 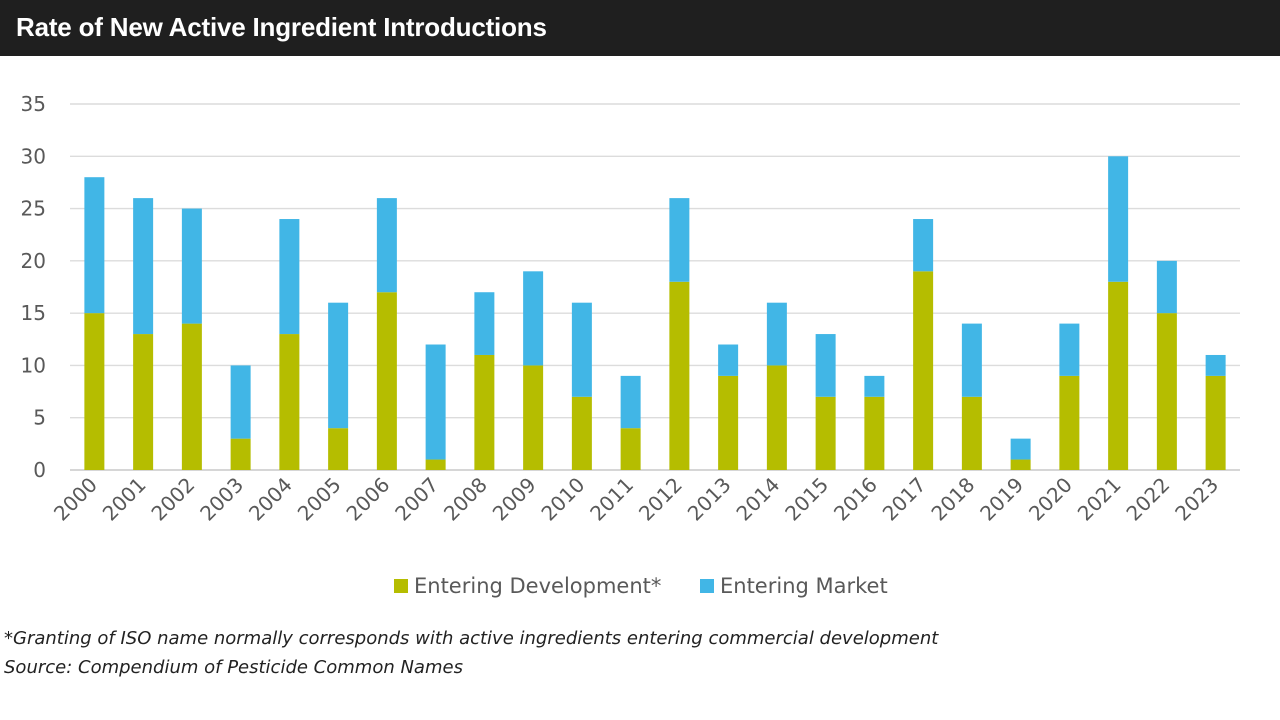 I want to click on y-tick-label: 0, so click(x=39, y=470).